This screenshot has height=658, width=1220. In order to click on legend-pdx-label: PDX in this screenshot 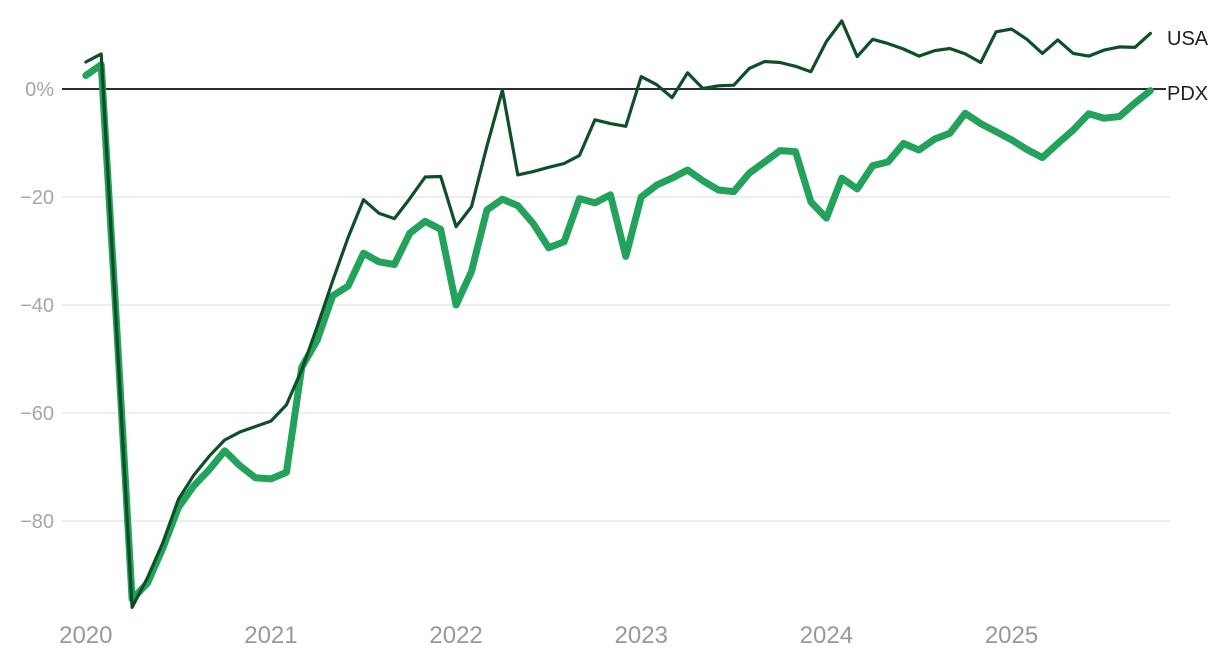, I will do `click(1187, 94)`.